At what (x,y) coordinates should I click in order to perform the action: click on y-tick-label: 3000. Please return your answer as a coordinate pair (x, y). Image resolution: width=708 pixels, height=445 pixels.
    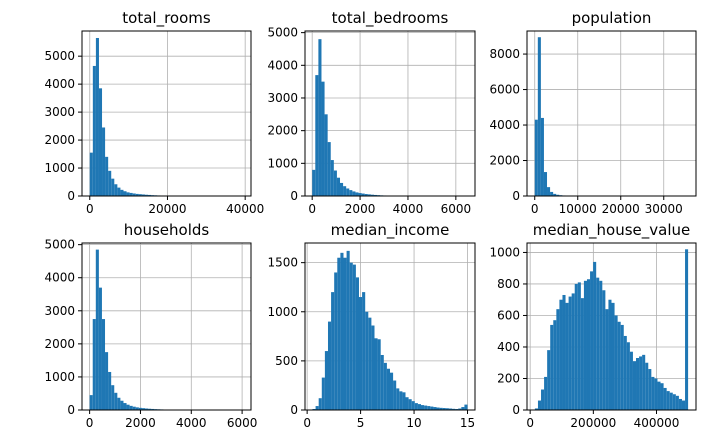
    Looking at the image, I should click on (282, 98).